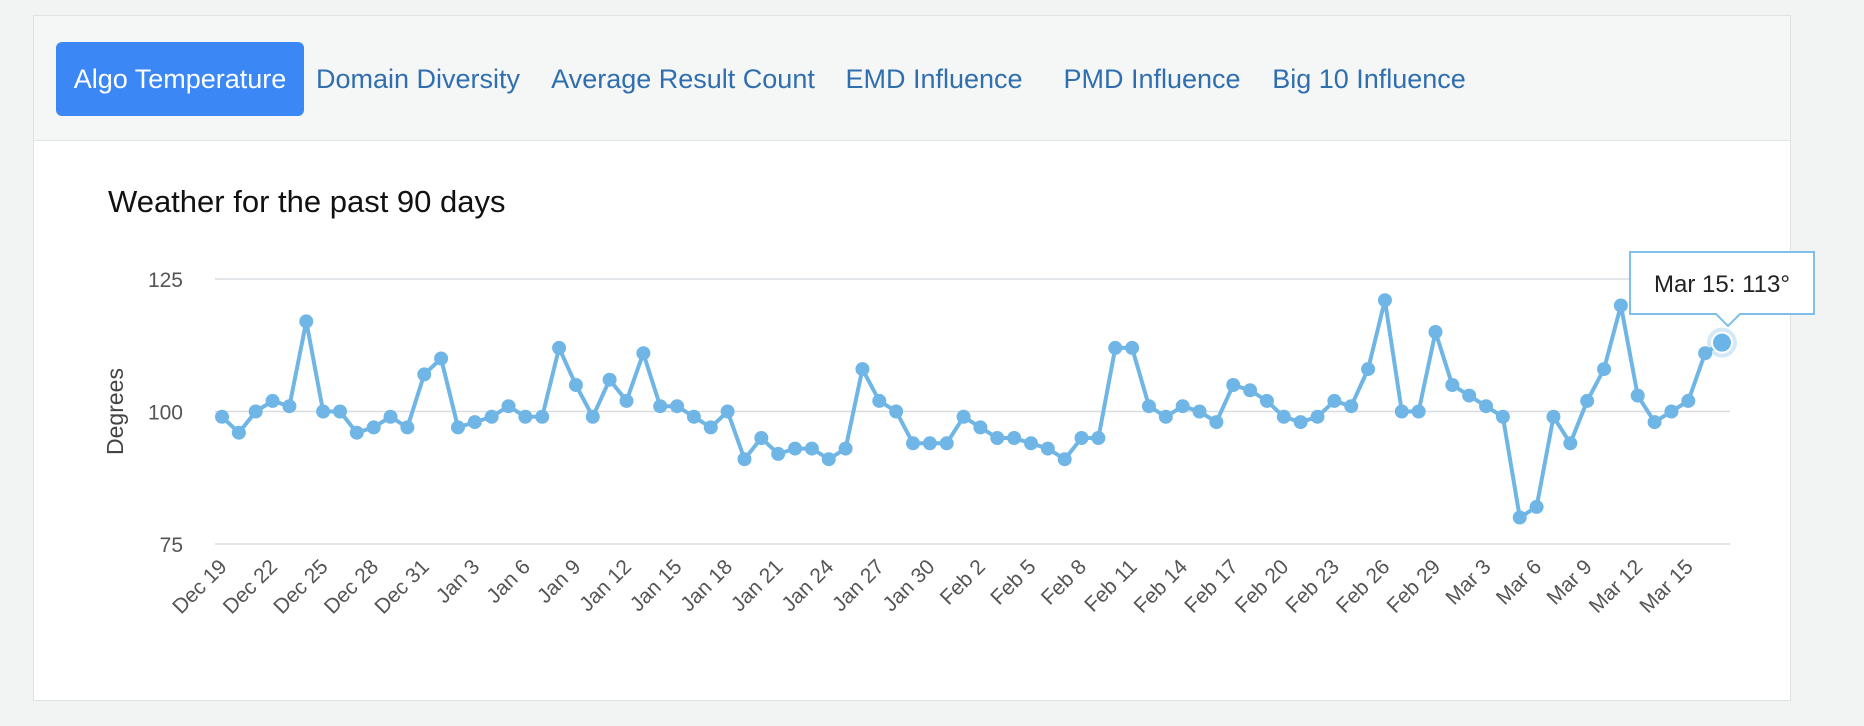 This screenshot has width=1864, height=726. Describe the element at coordinates (1616, 586) in the screenshot. I see `x-tick-label: Mar 12` at that location.